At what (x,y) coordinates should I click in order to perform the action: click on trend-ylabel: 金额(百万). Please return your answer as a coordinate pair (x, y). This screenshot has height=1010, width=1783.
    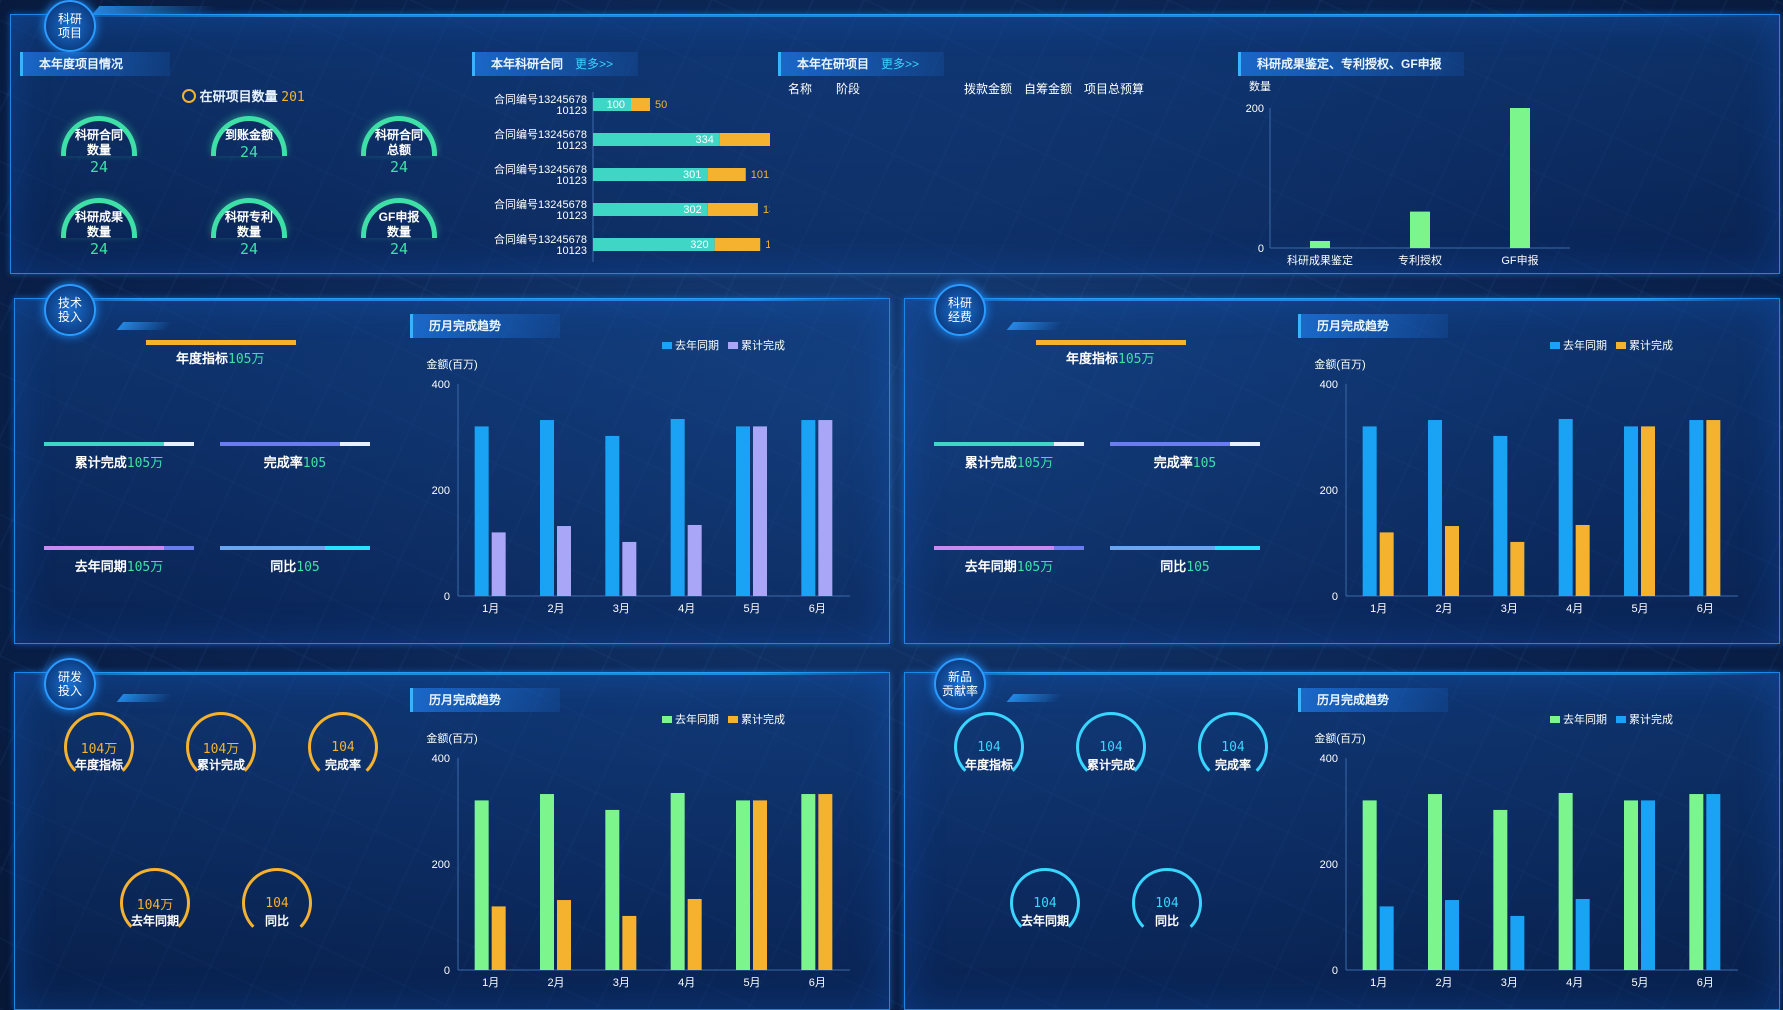
    Looking at the image, I should click on (451, 738).